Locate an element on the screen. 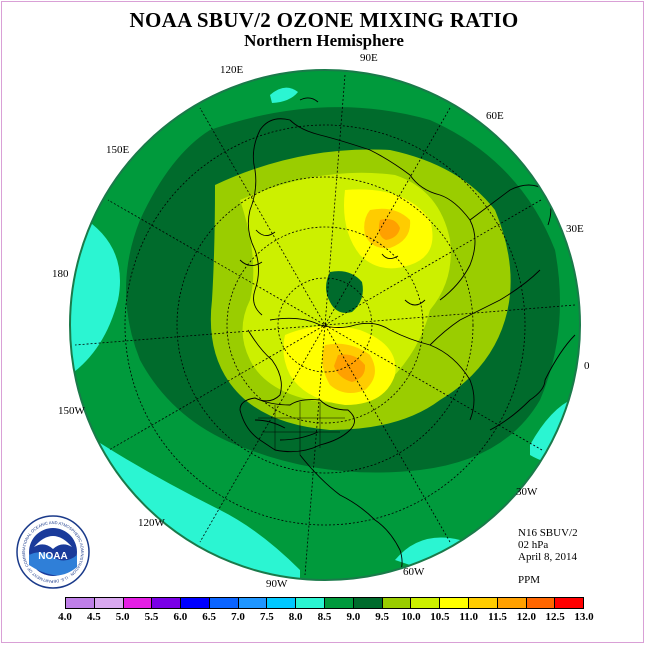 This screenshot has width=648, height=648. colorbar-tick-label: 12.5 is located at coordinates (555, 617).